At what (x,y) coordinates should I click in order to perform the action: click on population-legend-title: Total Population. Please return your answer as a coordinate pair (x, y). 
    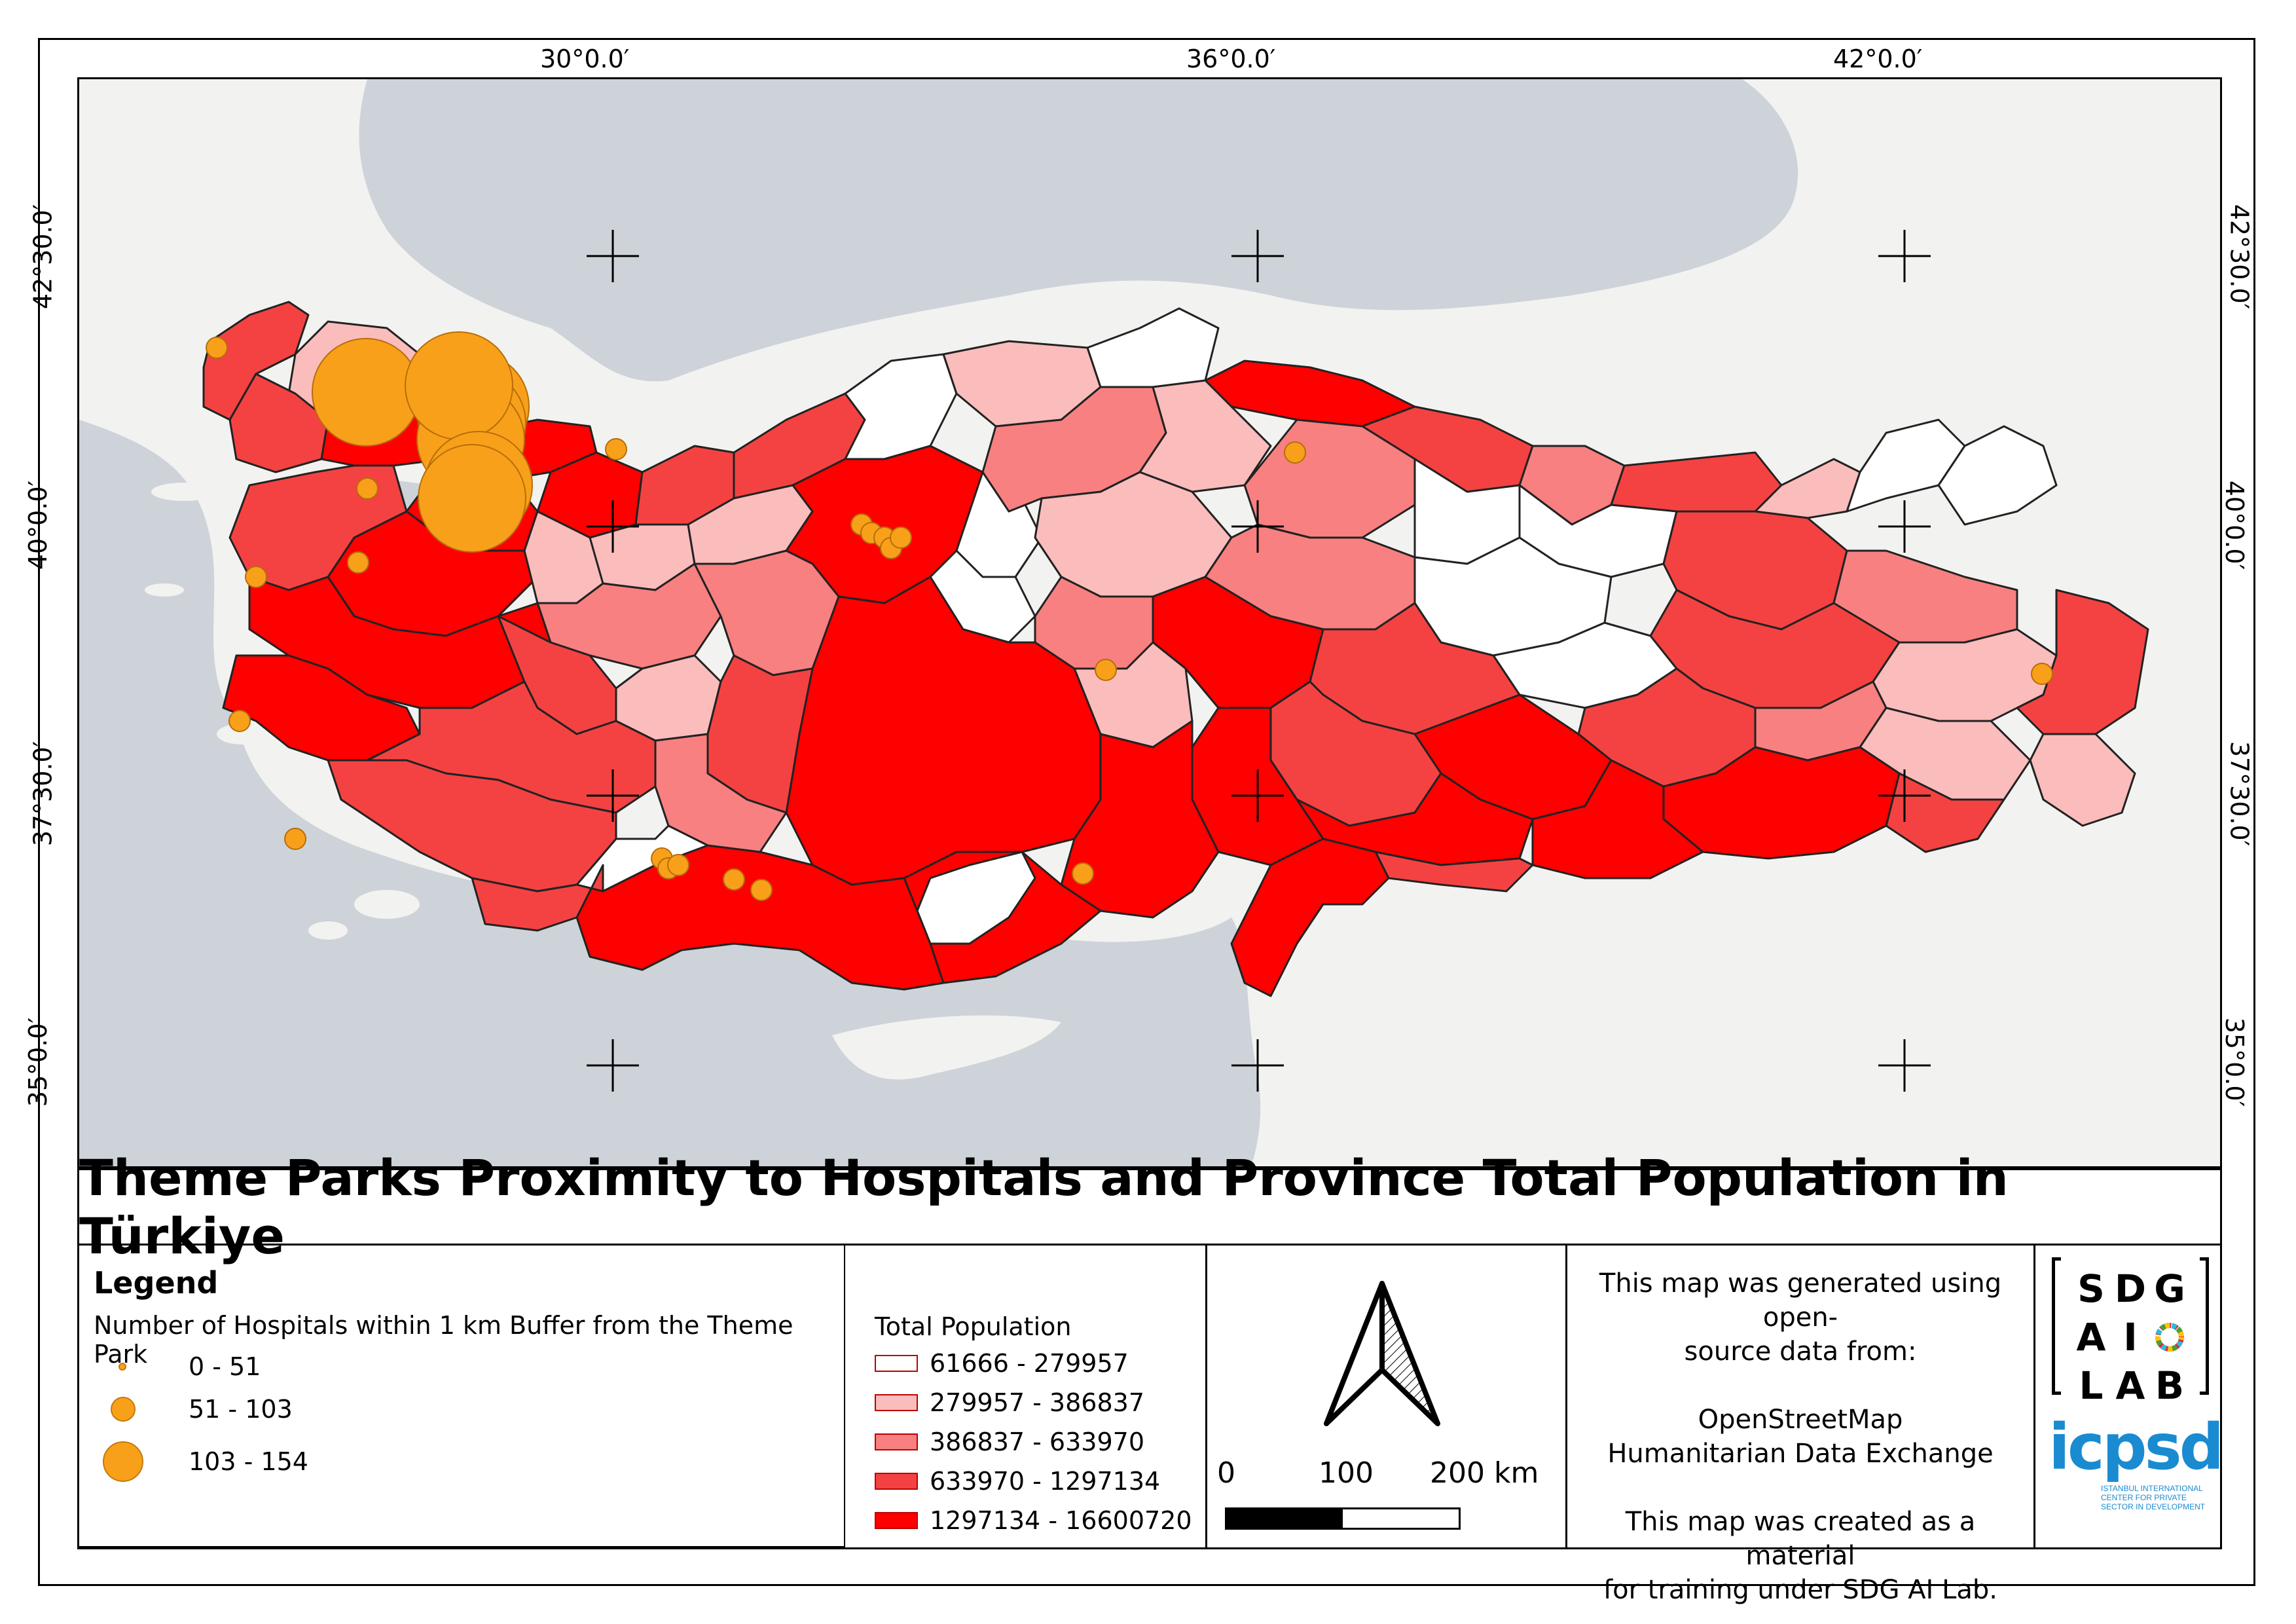
    Looking at the image, I should click on (973, 1326).